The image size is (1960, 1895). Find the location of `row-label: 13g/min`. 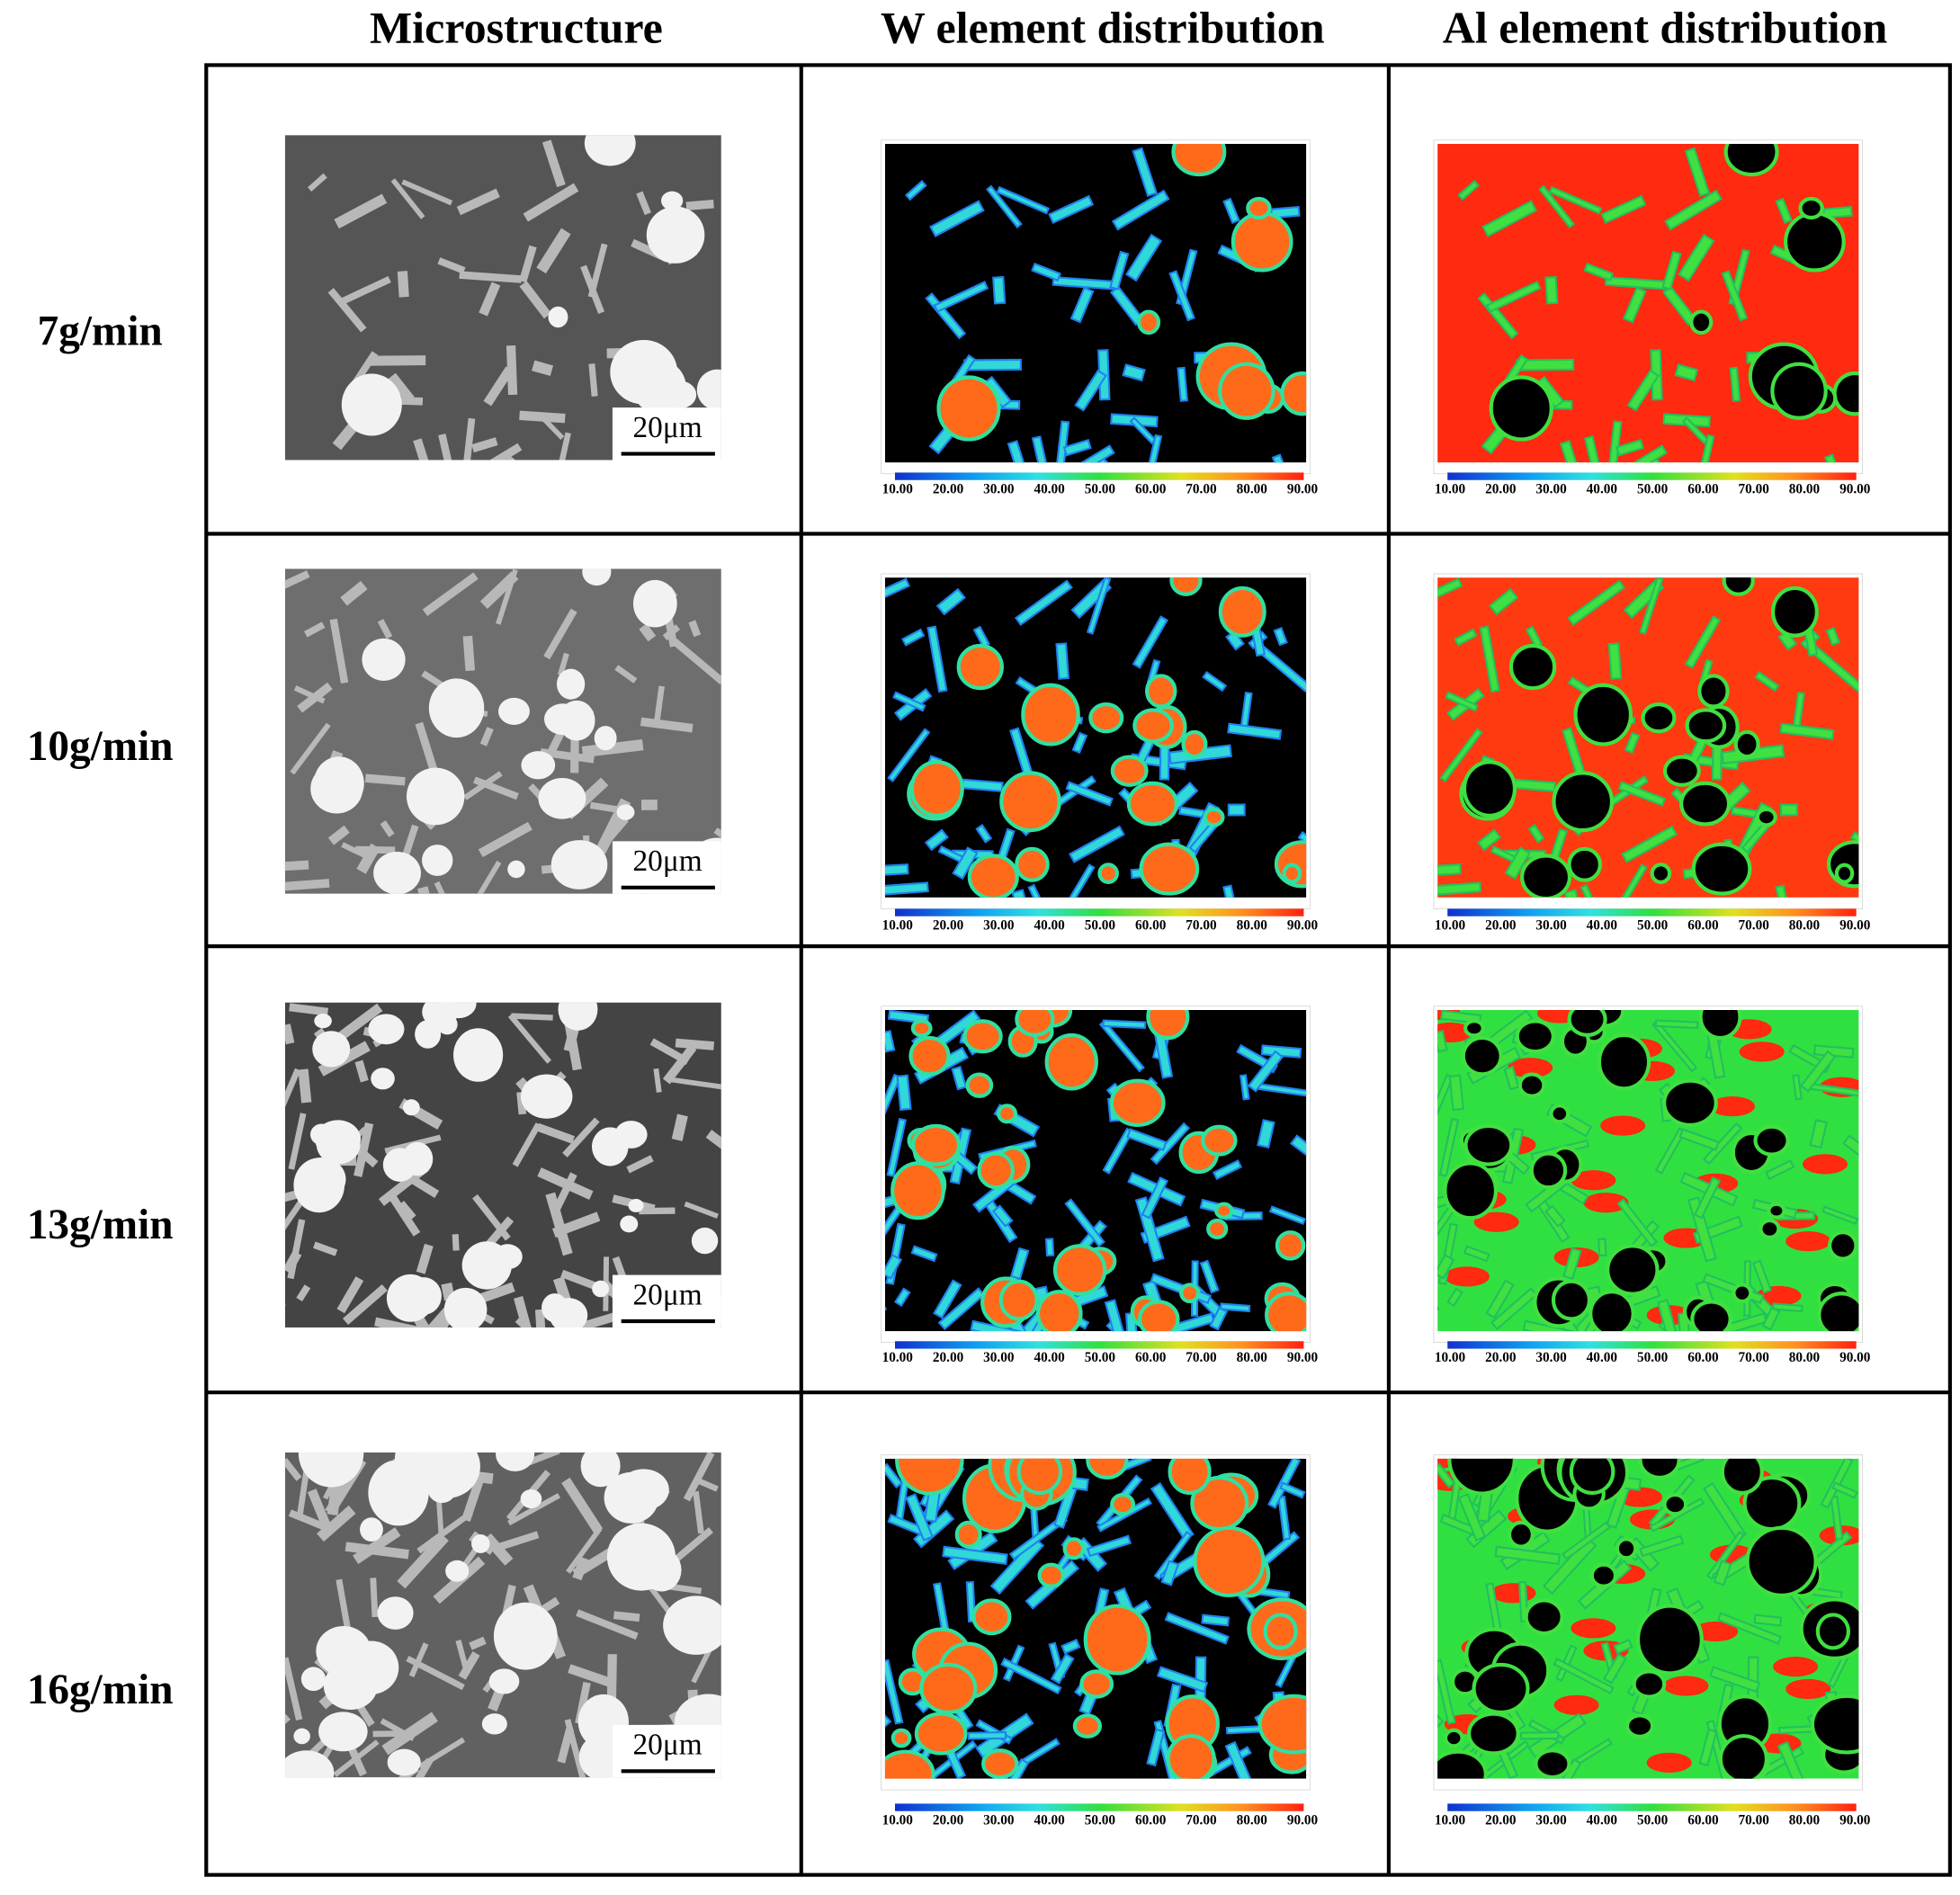

row-label: 13g/min is located at coordinates (100, 1225).